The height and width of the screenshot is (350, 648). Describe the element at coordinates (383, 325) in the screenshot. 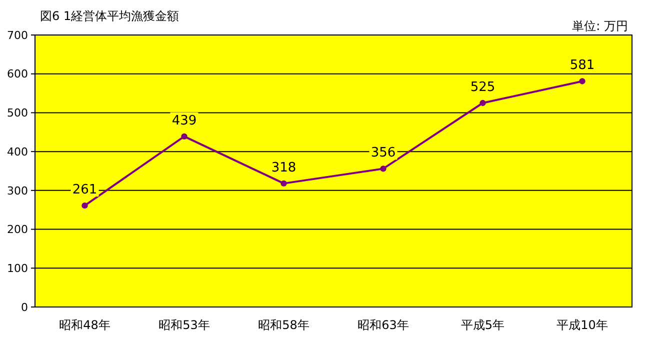

I see `x-tick-label: 昭和63年` at that location.